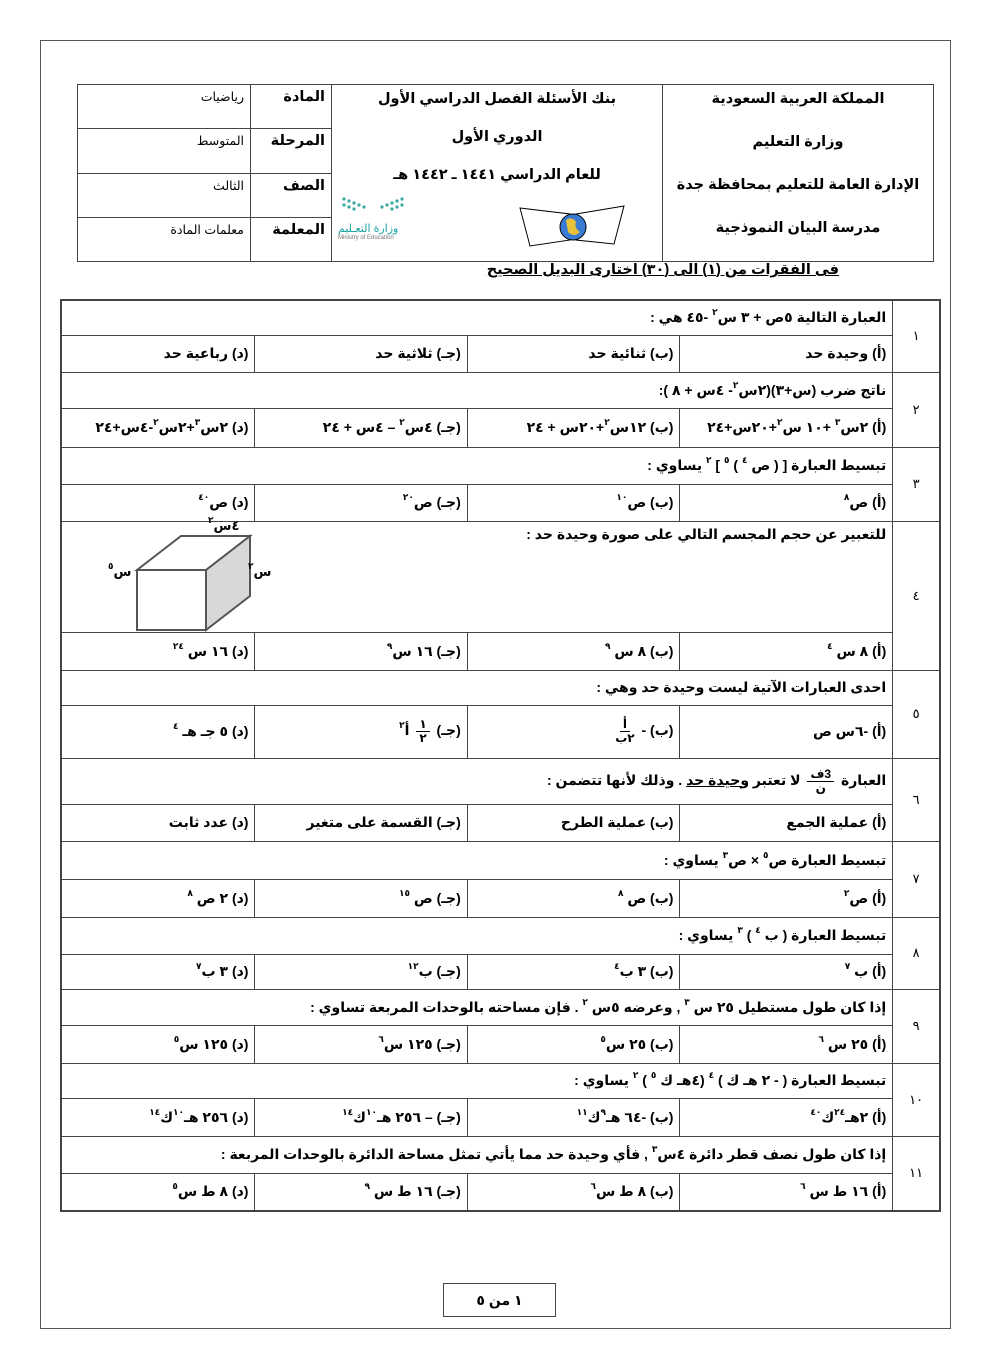 The height and width of the screenshot is (1370, 992). I want to click on answer-option: (أ) ٢٥ س ٦, so click(786, 1044).